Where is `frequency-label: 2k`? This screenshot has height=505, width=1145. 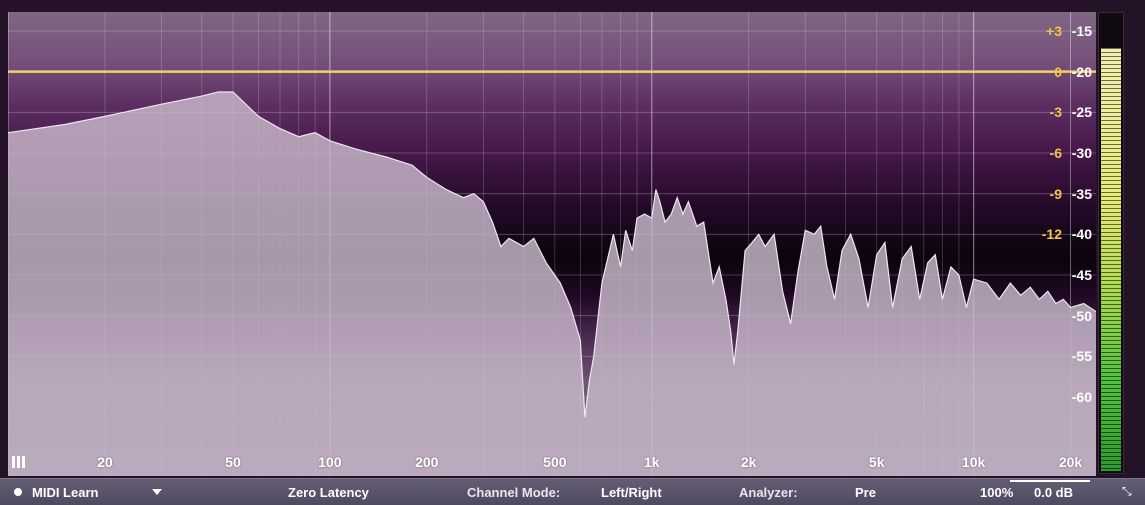 frequency-label: 2k is located at coordinates (748, 462).